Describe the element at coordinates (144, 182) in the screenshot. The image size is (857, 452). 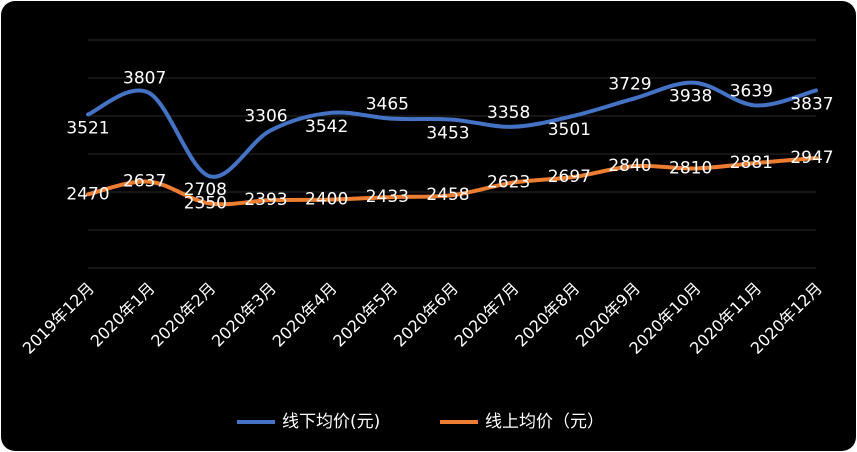
I see `data-label: 2637` at that location.